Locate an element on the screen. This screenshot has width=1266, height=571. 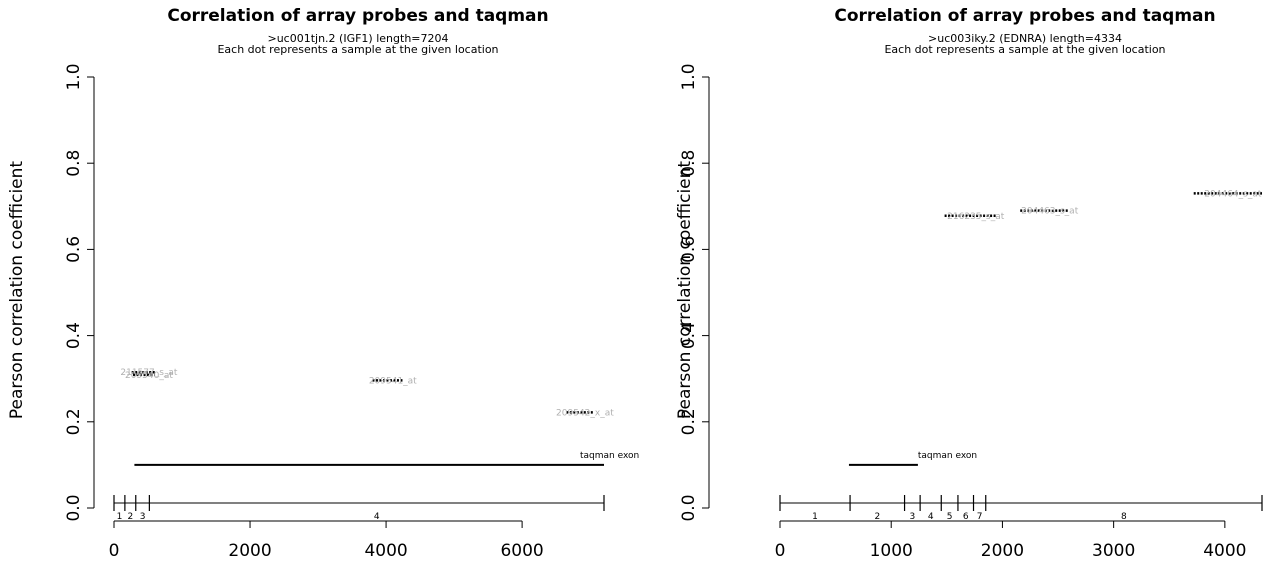
x-tick-label: 1000 is located at coordinates (891, 551).